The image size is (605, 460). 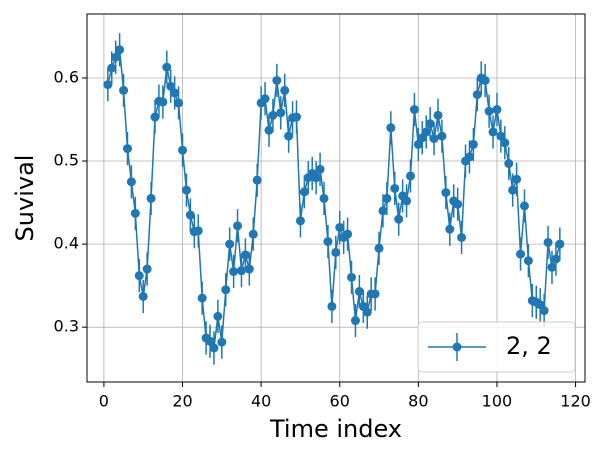 I want to click on legend-label: 2, 2, so click(x=529, y=346).